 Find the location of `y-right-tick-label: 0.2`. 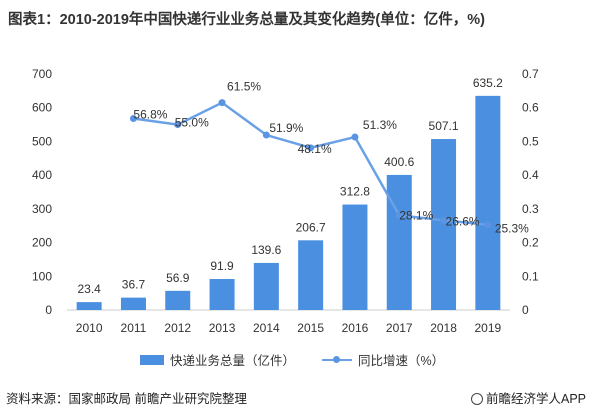

y-right-tick-label: 0.2 is located at coordinates (530, 243).